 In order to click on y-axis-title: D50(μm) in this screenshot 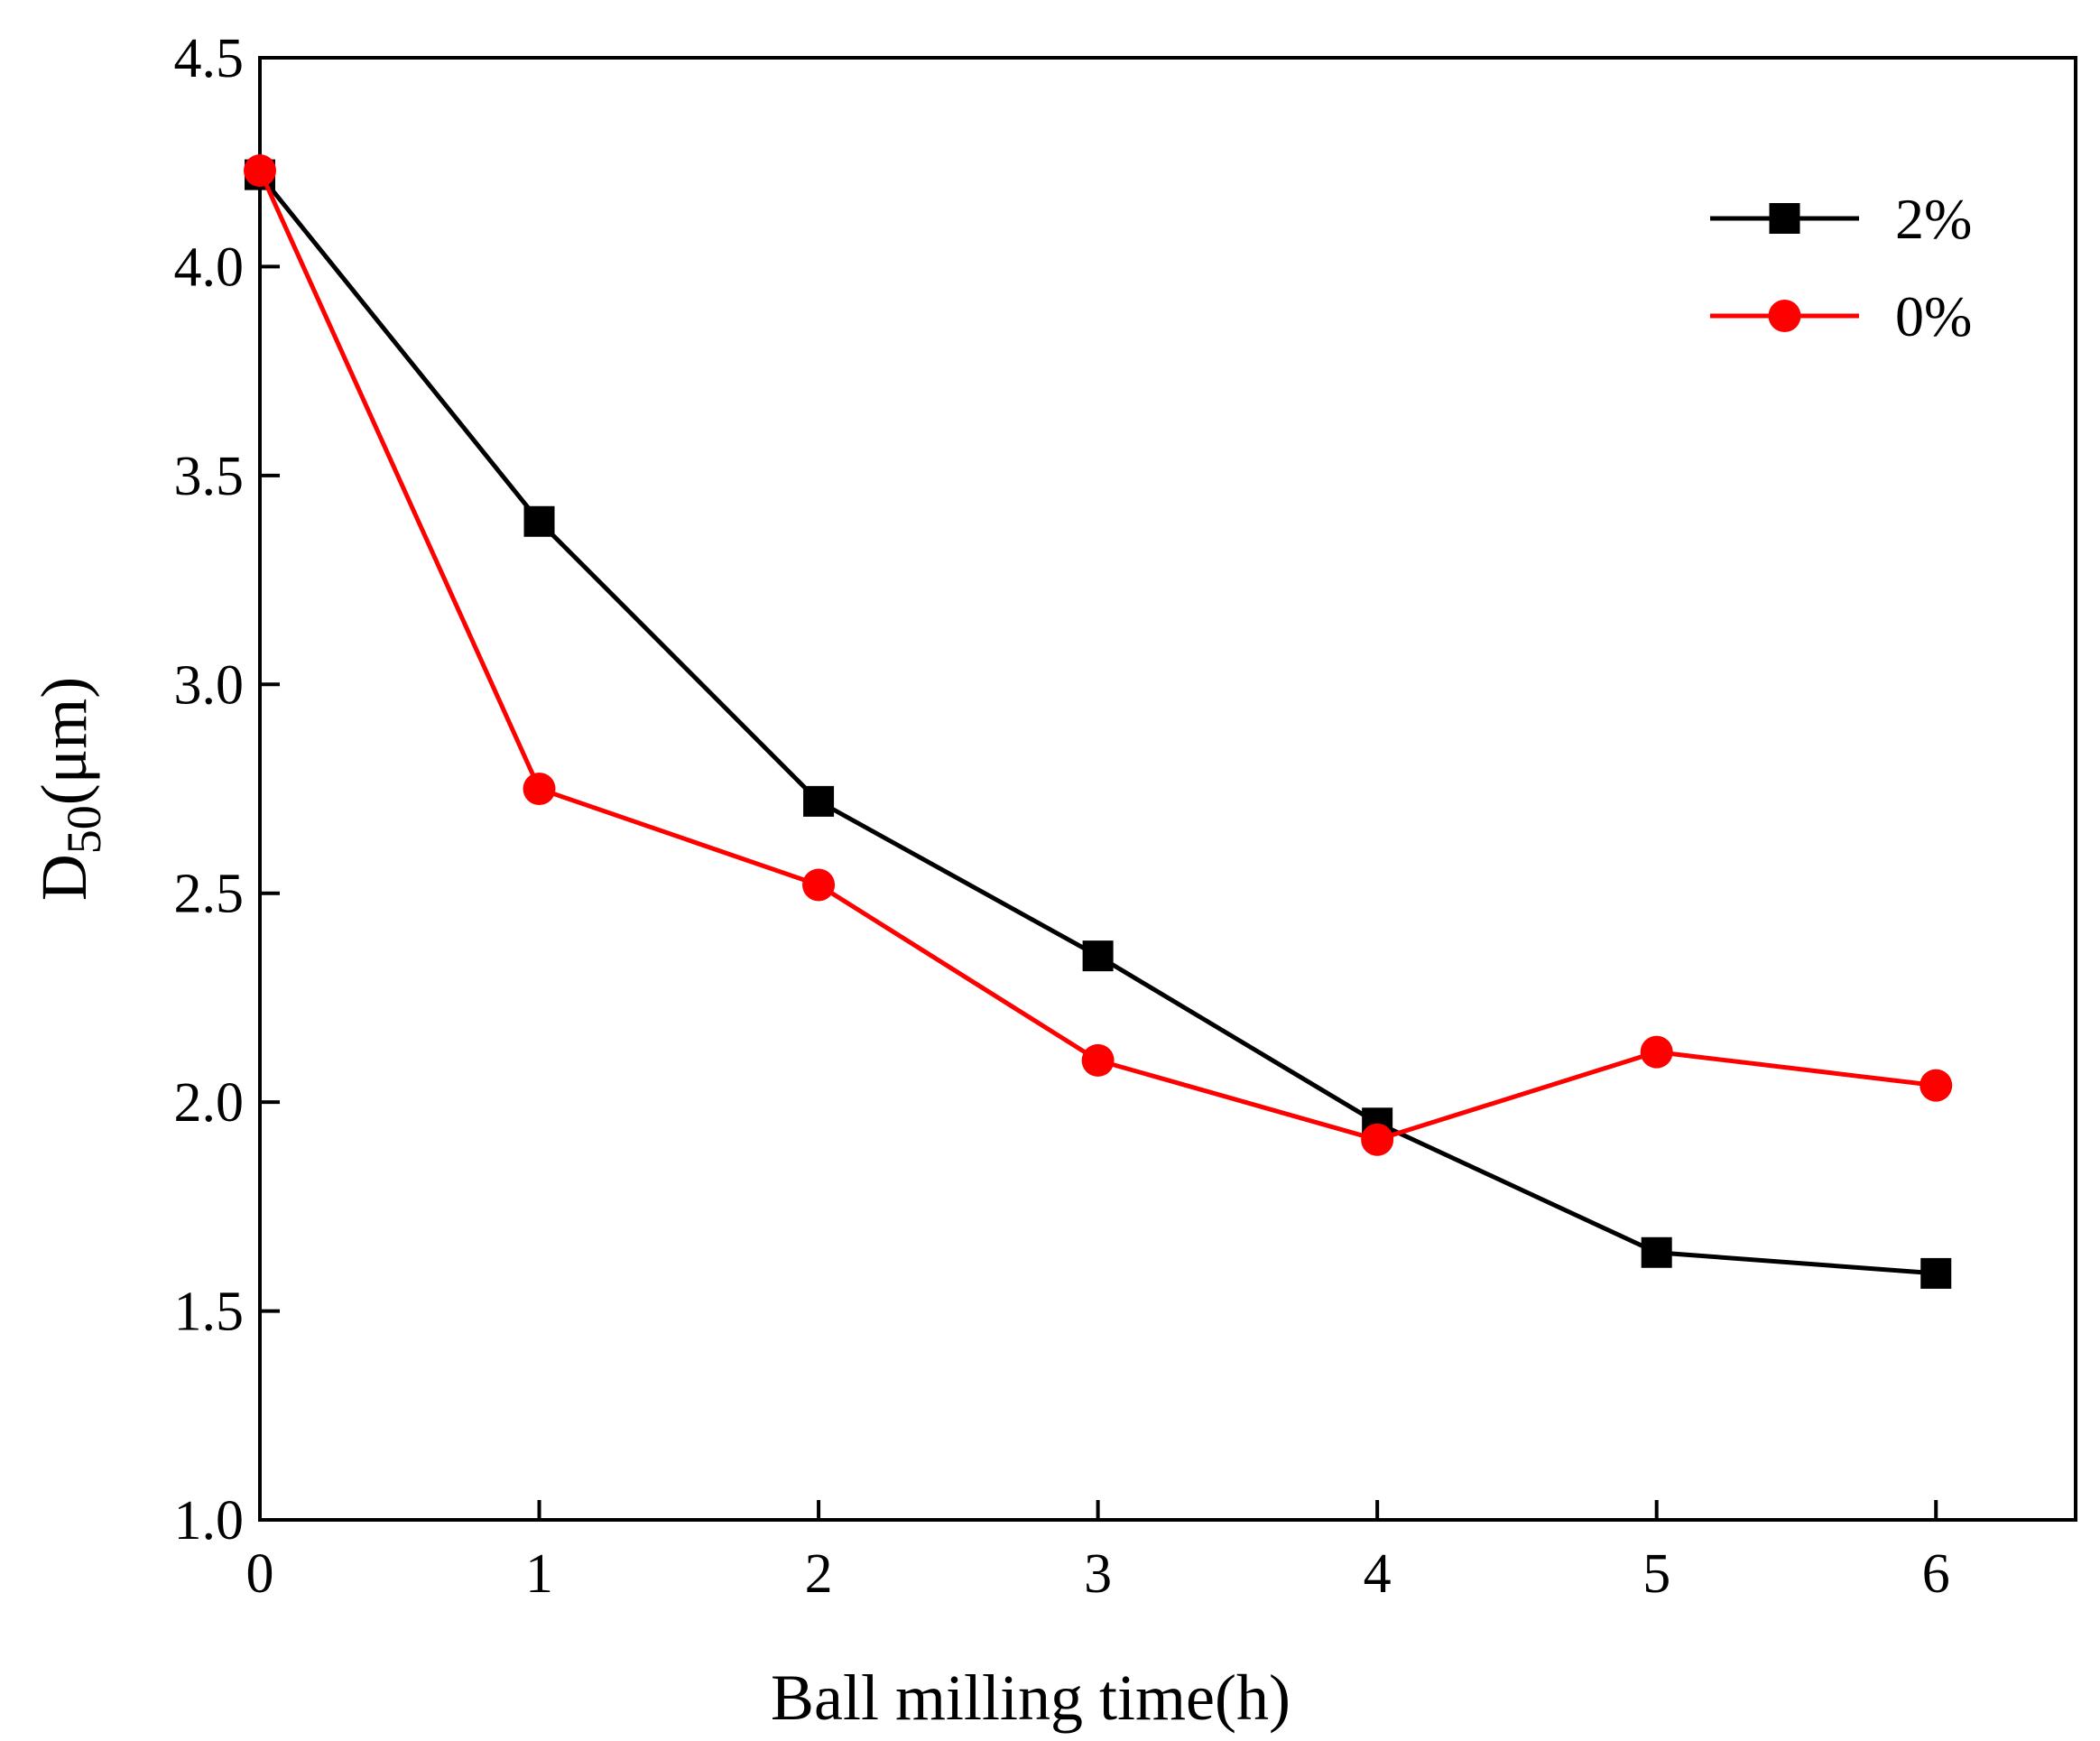, I will do `click(69, 789)`.